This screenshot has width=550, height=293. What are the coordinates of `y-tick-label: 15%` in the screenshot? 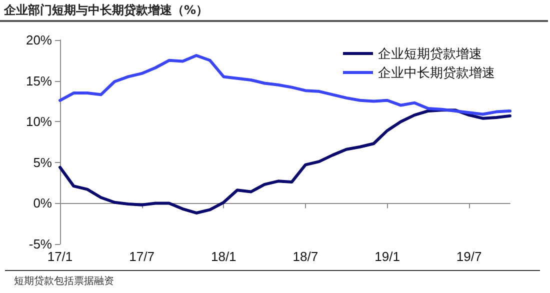 It's located at (39, 80).